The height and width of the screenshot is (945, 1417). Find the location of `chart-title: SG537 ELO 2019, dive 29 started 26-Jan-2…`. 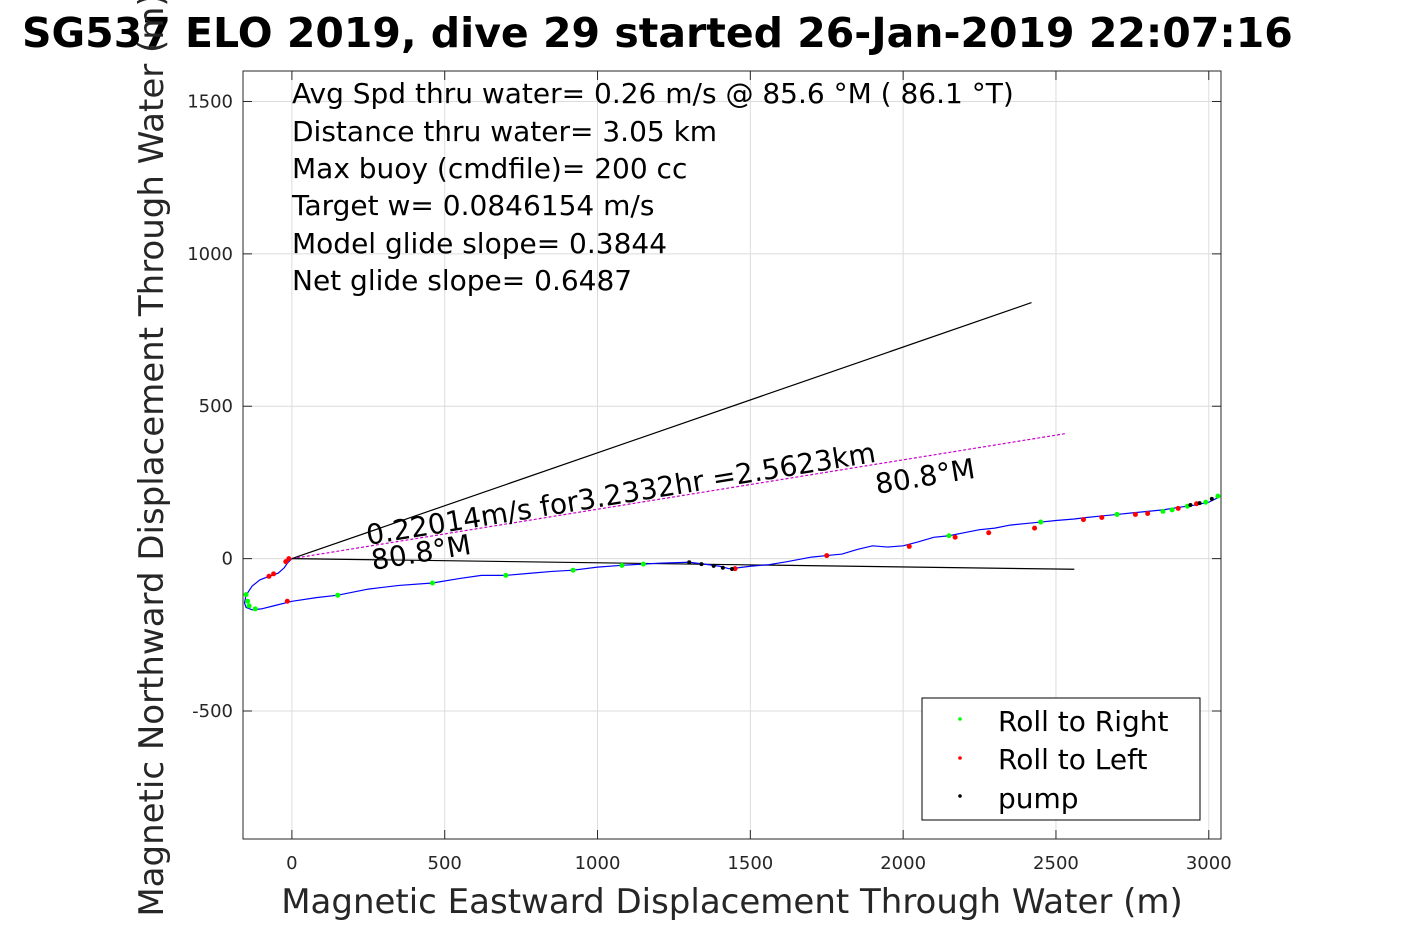

chart-title: SG537 ELO 2019, dive 29 started 26-Jan-2… is located at coordinates (657, 33).